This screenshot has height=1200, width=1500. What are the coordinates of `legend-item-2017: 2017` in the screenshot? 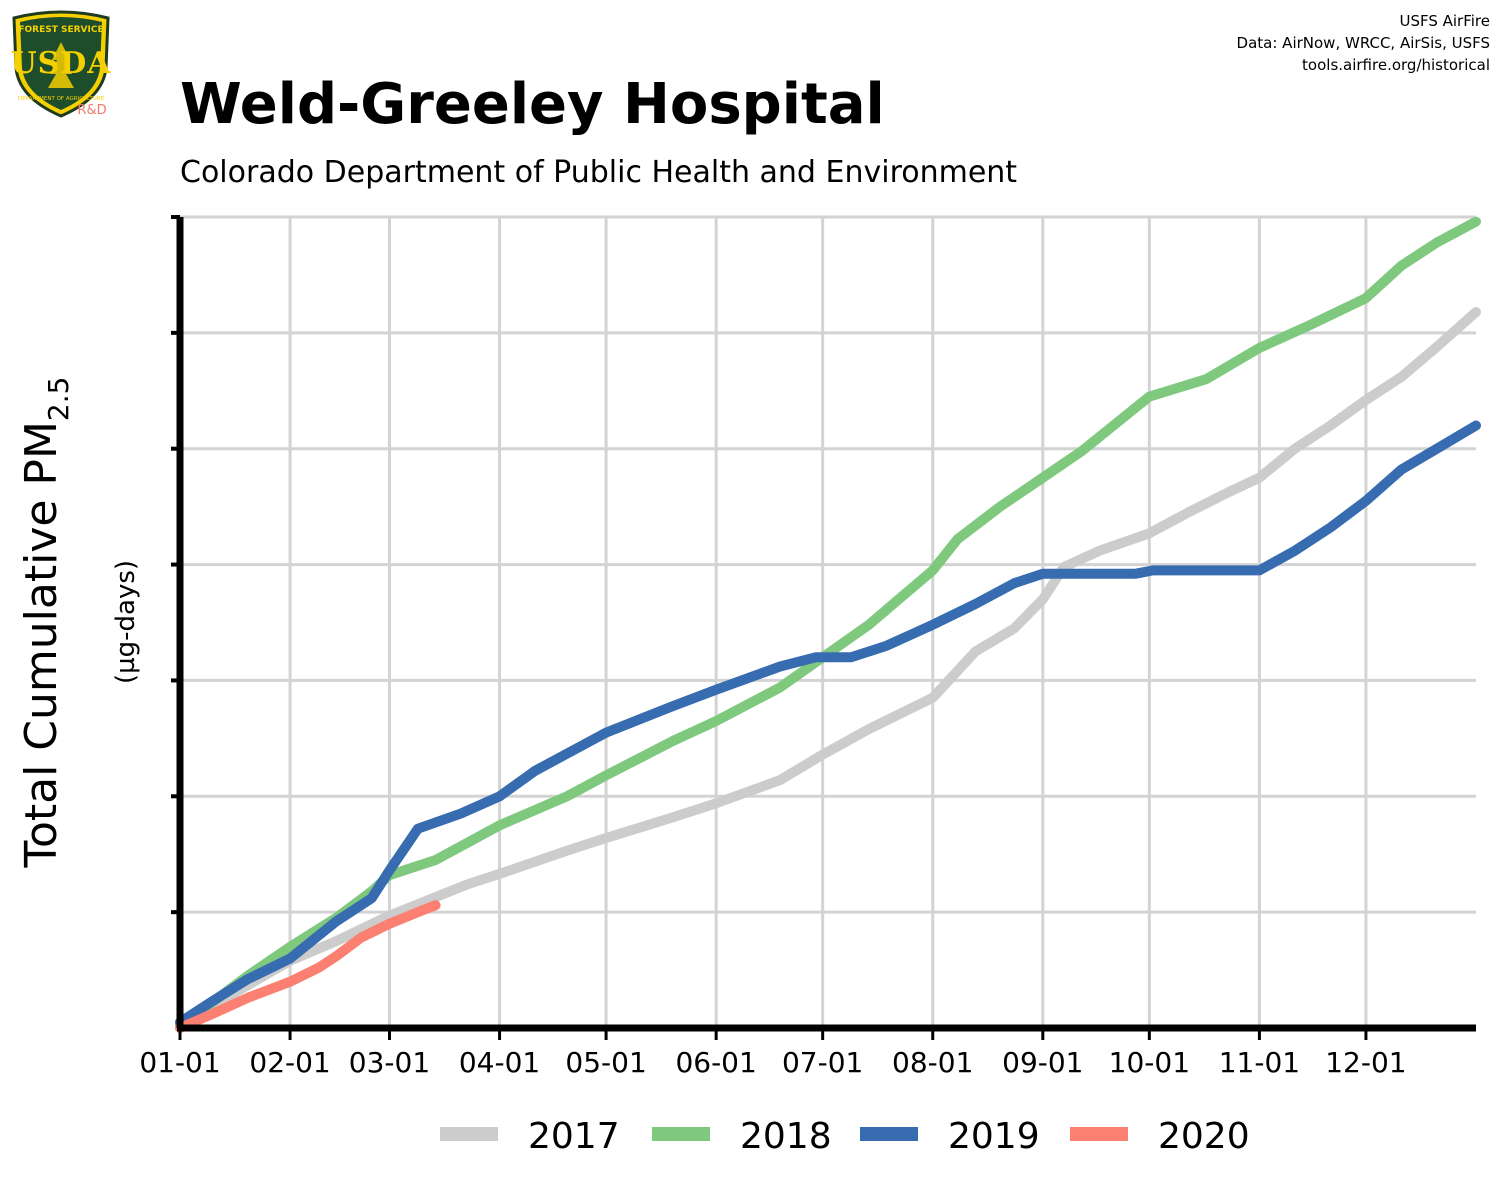 It's located at (530, 1136).